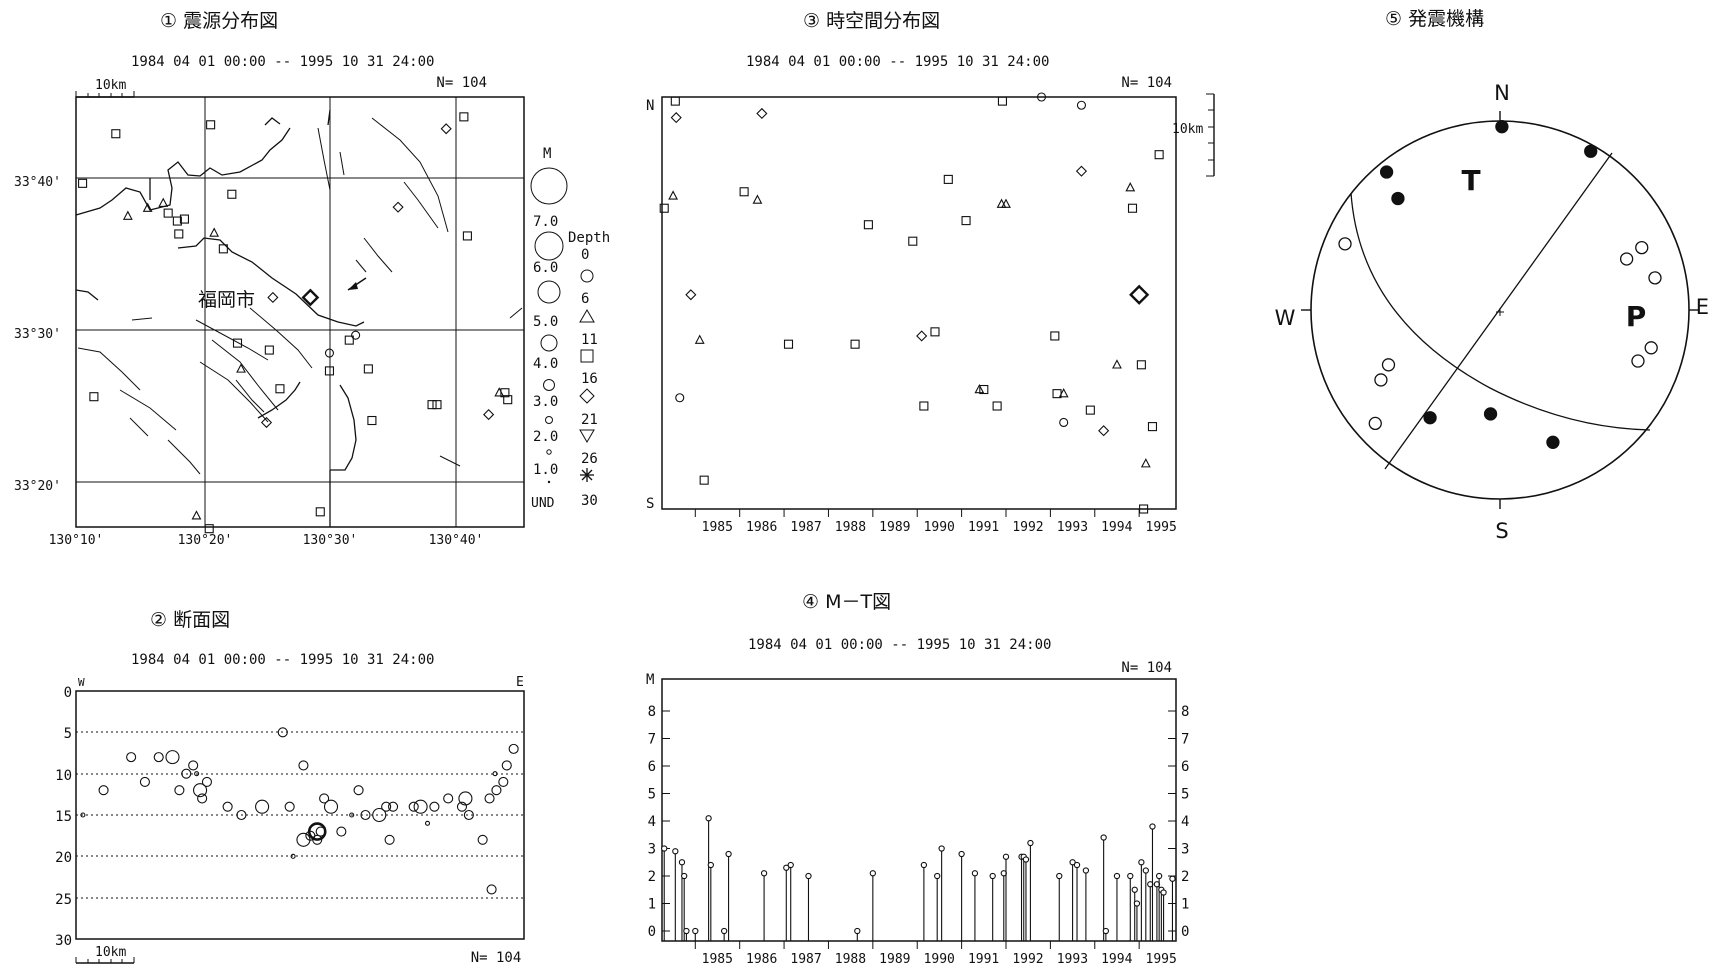 This screenshot has width=1713, height=975. Describe the element at coordinates (1185, 712) in the screenshot. I see `mt-right-tick-label: 8` at that location.